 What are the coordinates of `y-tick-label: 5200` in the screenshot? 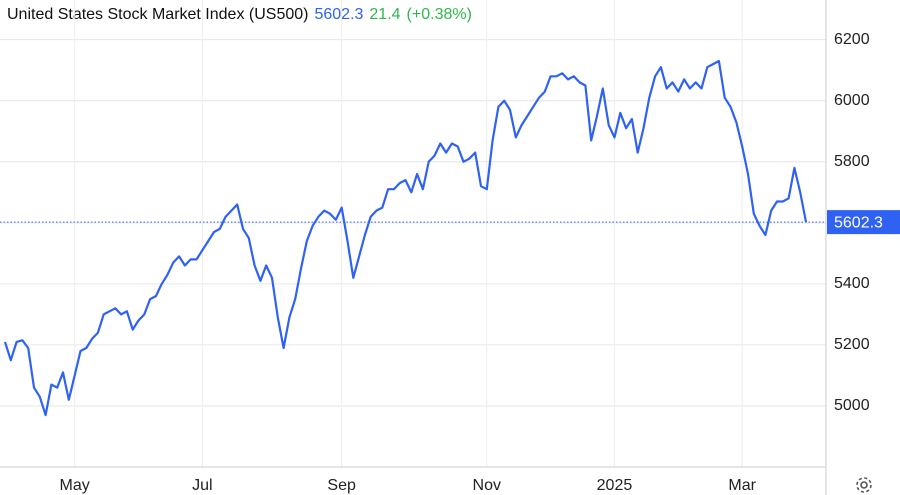 It's located at (852, 344).